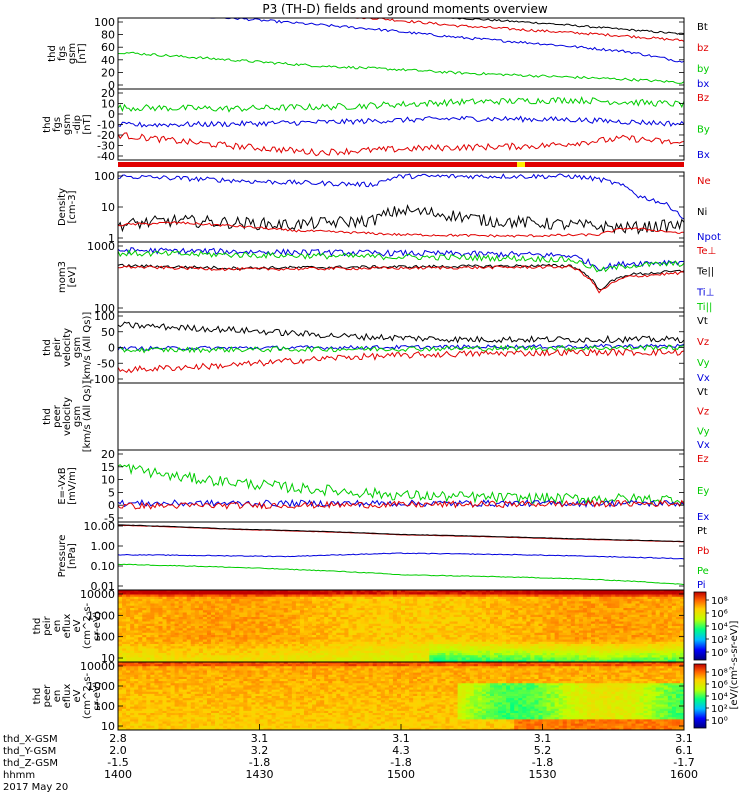 The height and width of the screenshot is (800, 750). I want to click on legend-label: Pe, so click(703, 571).